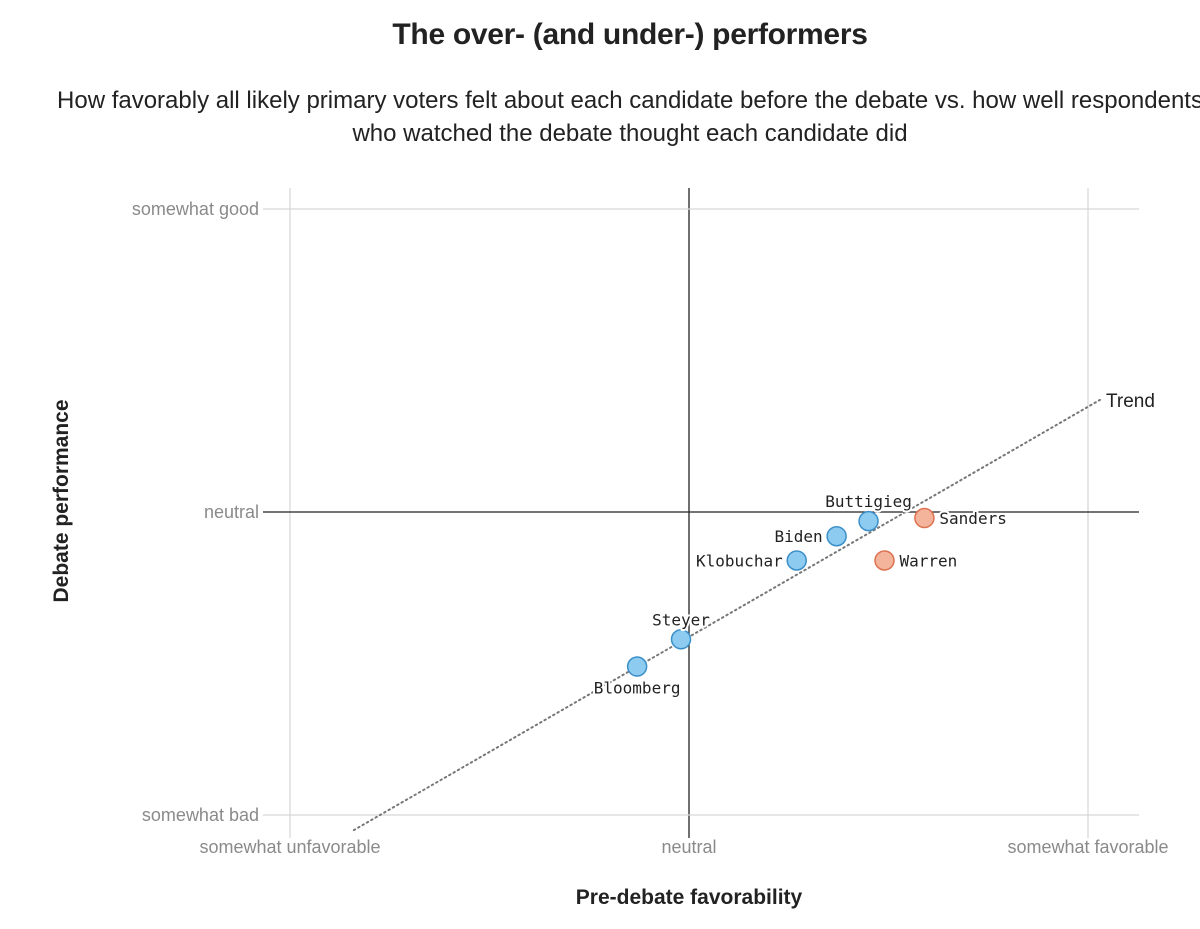 Image resolution: width=1200 pixels, height=929 pixels. Describe the element at coordinates (637, 666) in the screenshot. I see `point-bloomberg` at that location.